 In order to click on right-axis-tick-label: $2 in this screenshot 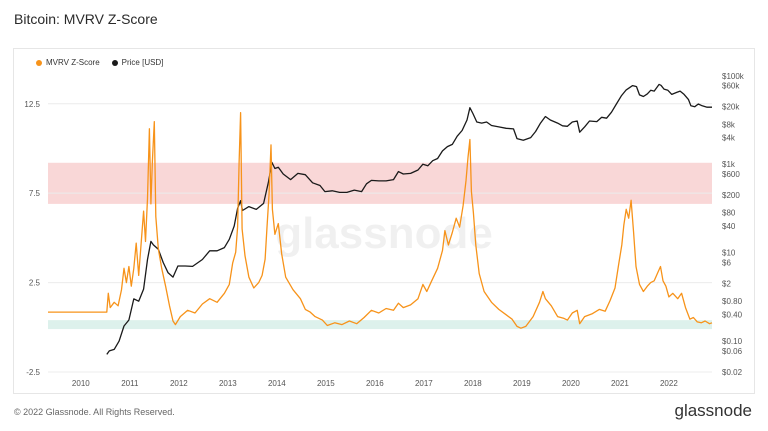, I will do `click(726, 284)`.